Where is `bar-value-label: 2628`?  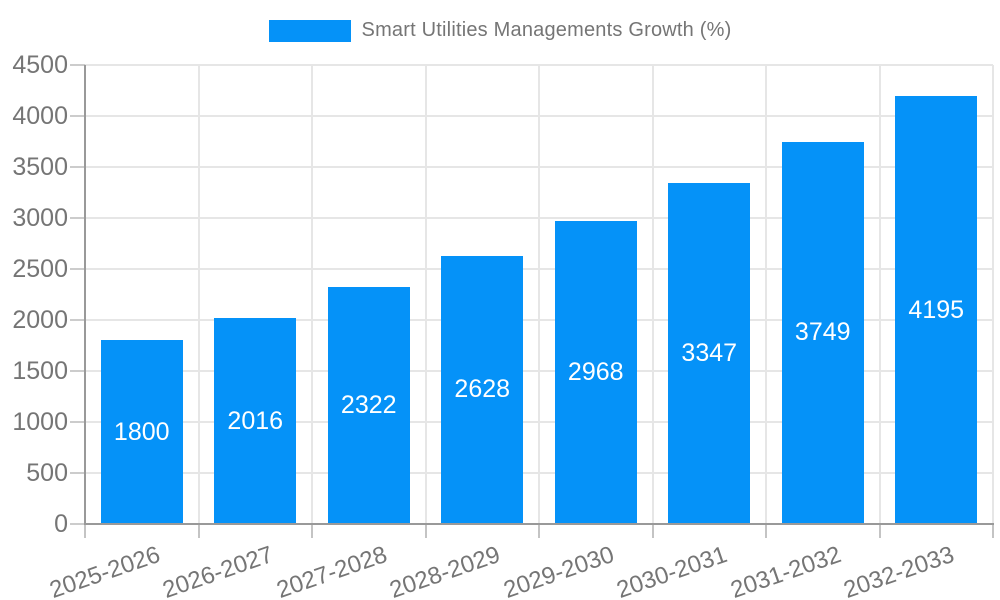 bar-value-label: 2628 is located at coordinates (482, 389).